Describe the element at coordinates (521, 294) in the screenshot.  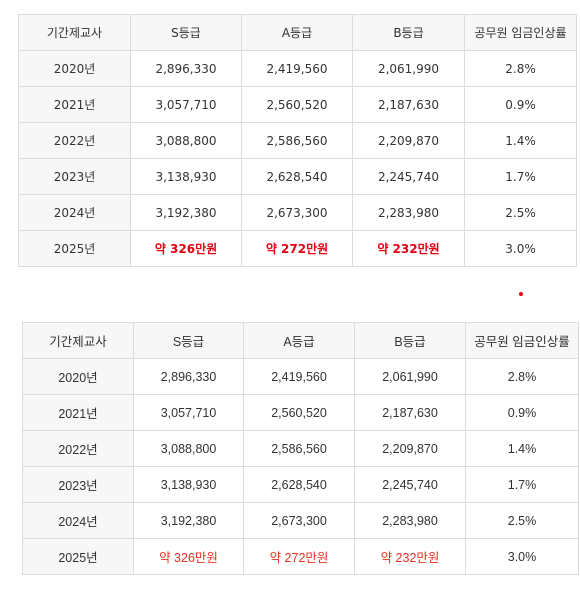
I see `red-dot-marker` at that location.